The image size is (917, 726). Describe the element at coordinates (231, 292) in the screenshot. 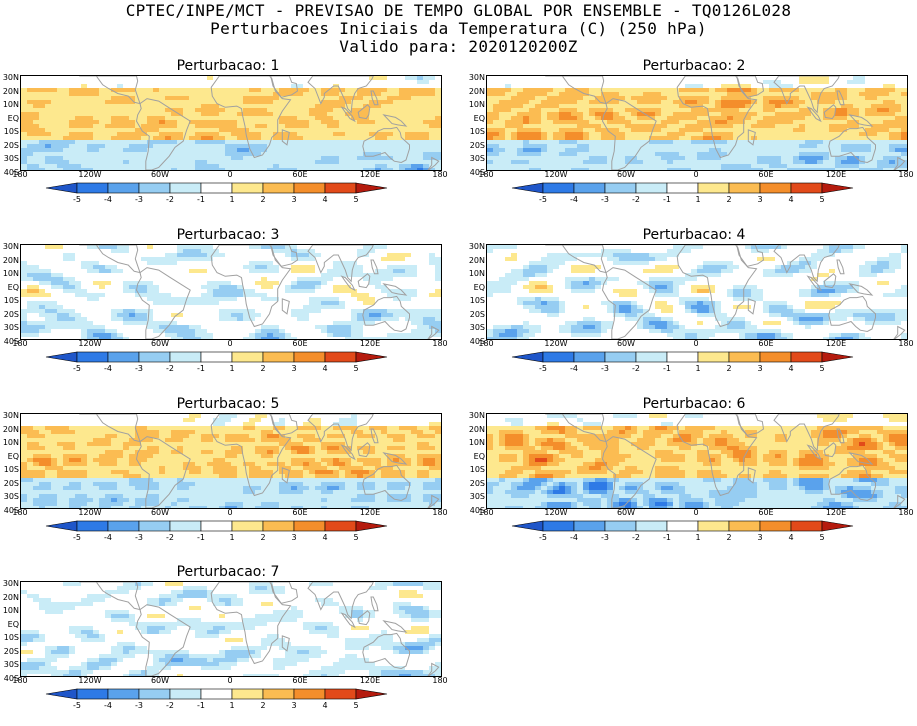

I see `temperature-map` at that location.